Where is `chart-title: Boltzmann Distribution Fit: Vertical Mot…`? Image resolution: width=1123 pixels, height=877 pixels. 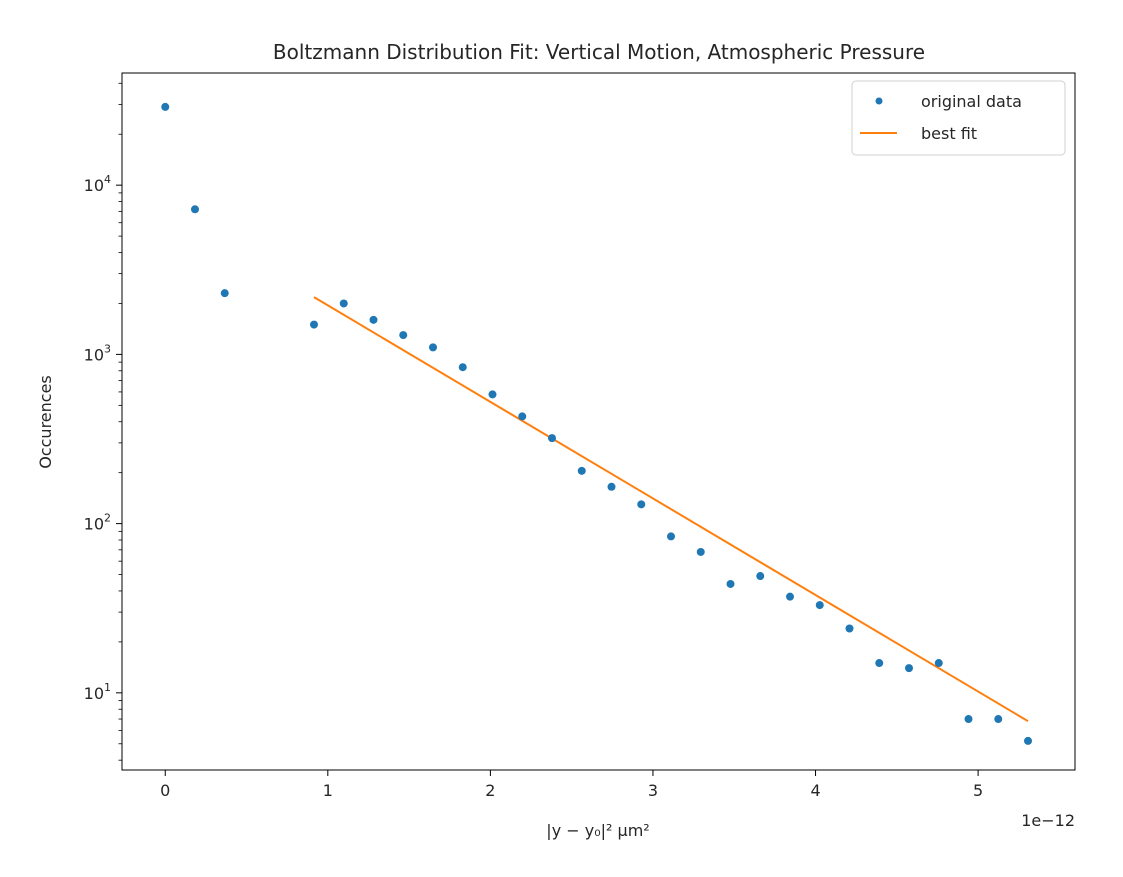 chart-title: Boltzmann Distribution Fit: Vertical Mot… is located at coordinates (599, 52).